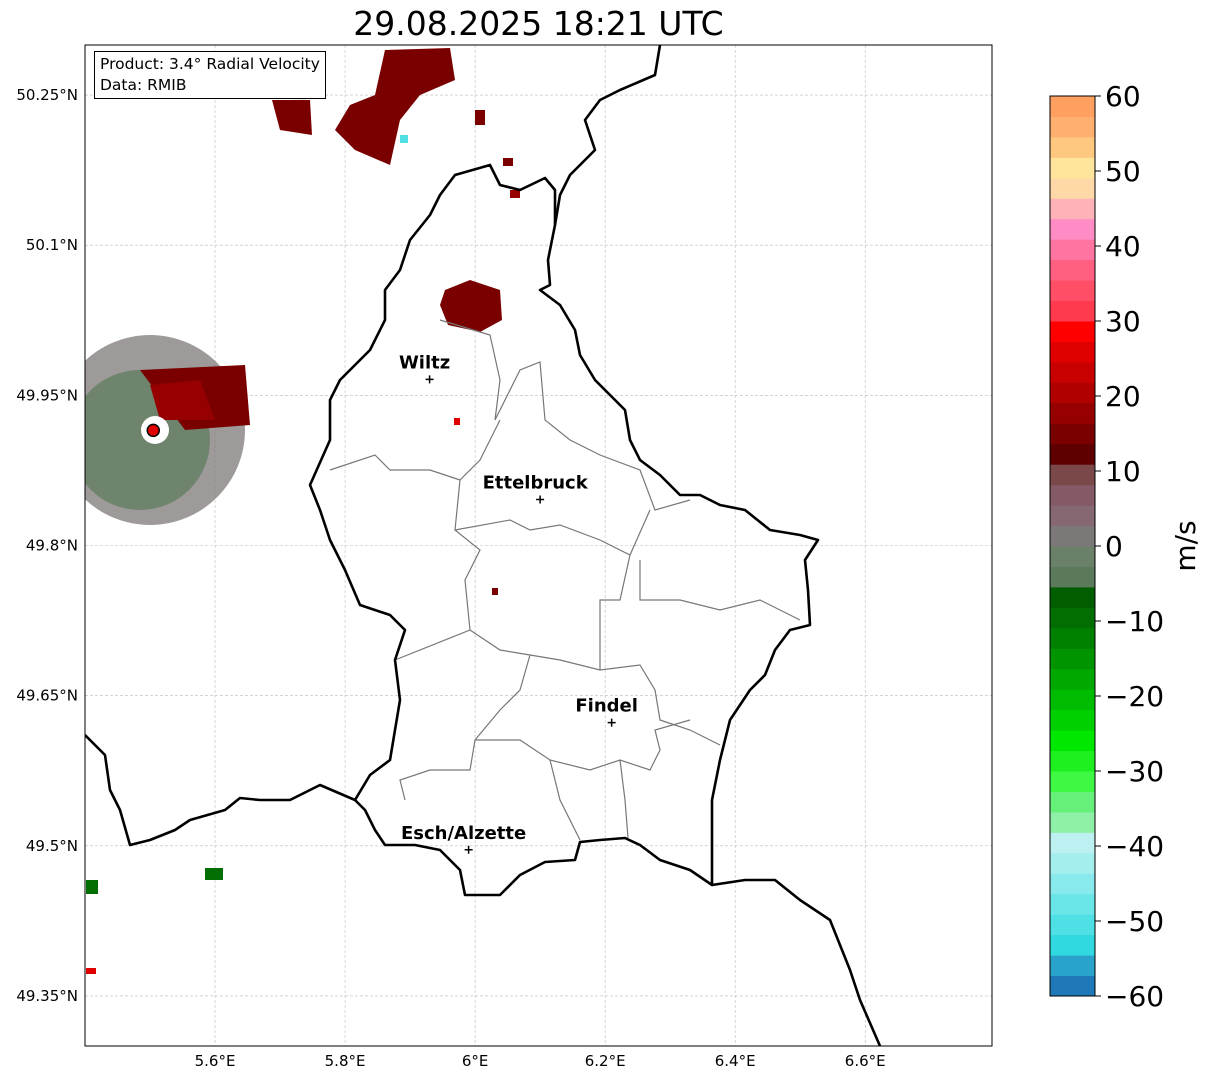 The image size is (1207, 1081). Describe the element at coordinates (47, 95) in the screenshot. I see `lat-tick-label: 50.25°N` at that location.